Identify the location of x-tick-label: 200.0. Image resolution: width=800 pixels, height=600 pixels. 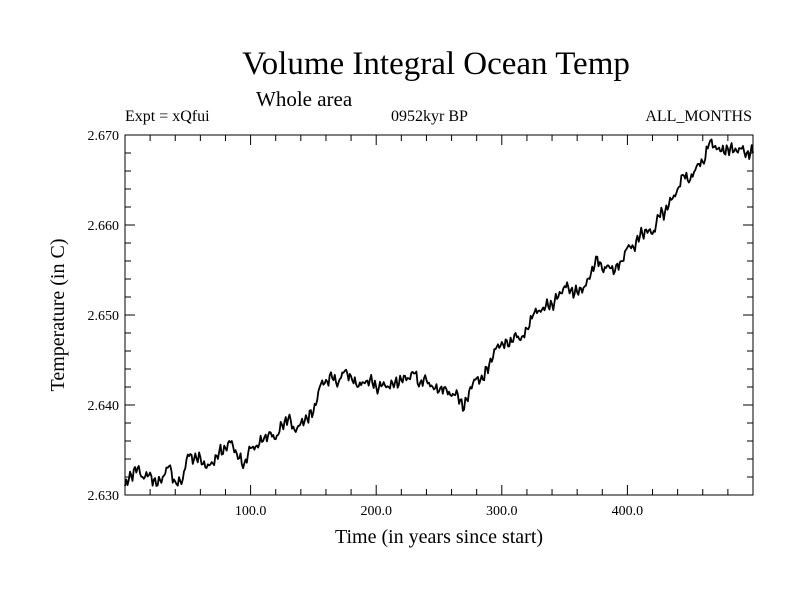
(376, 511).